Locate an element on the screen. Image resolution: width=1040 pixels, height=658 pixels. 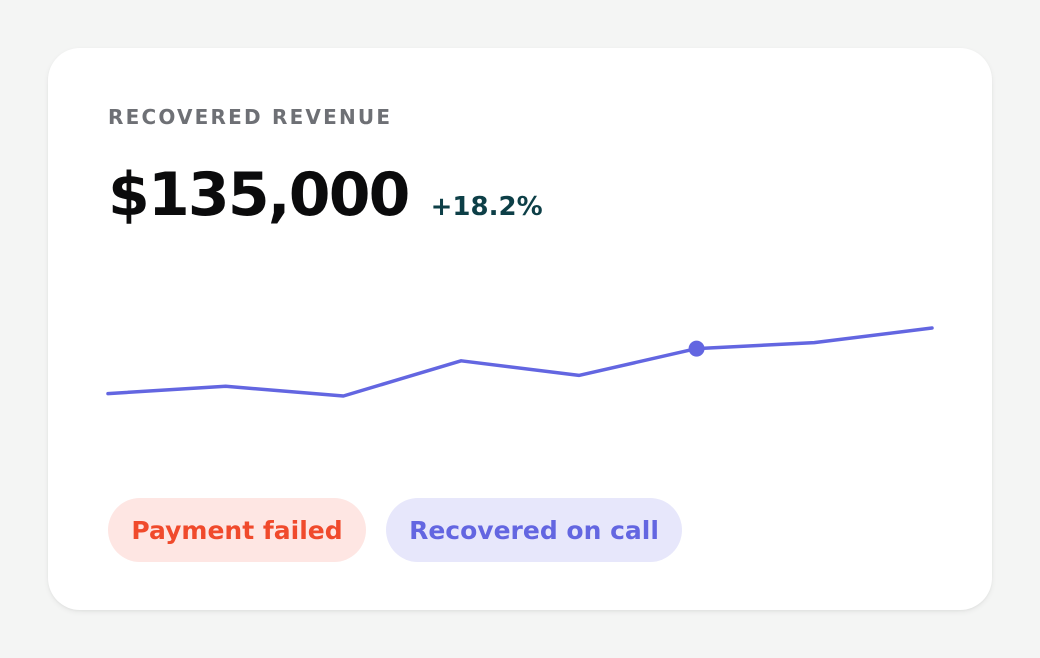
payment-failed-chip: Payment failed is located at coordinates (237, 530).